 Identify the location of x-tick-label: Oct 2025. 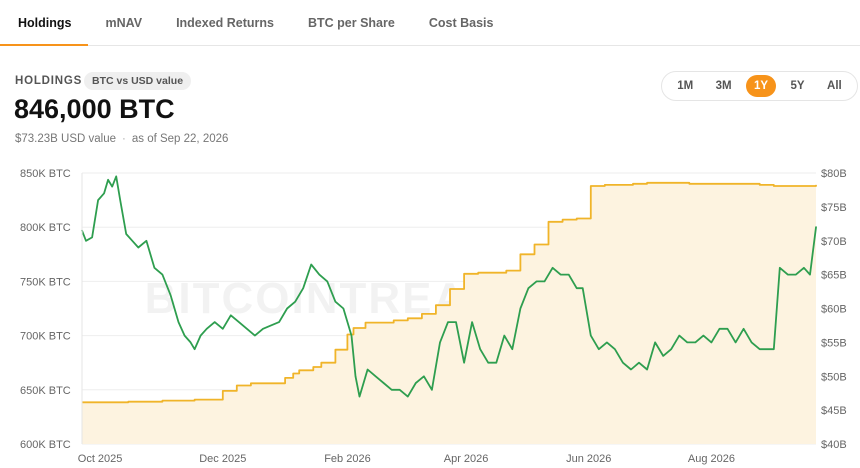
(100, 459).